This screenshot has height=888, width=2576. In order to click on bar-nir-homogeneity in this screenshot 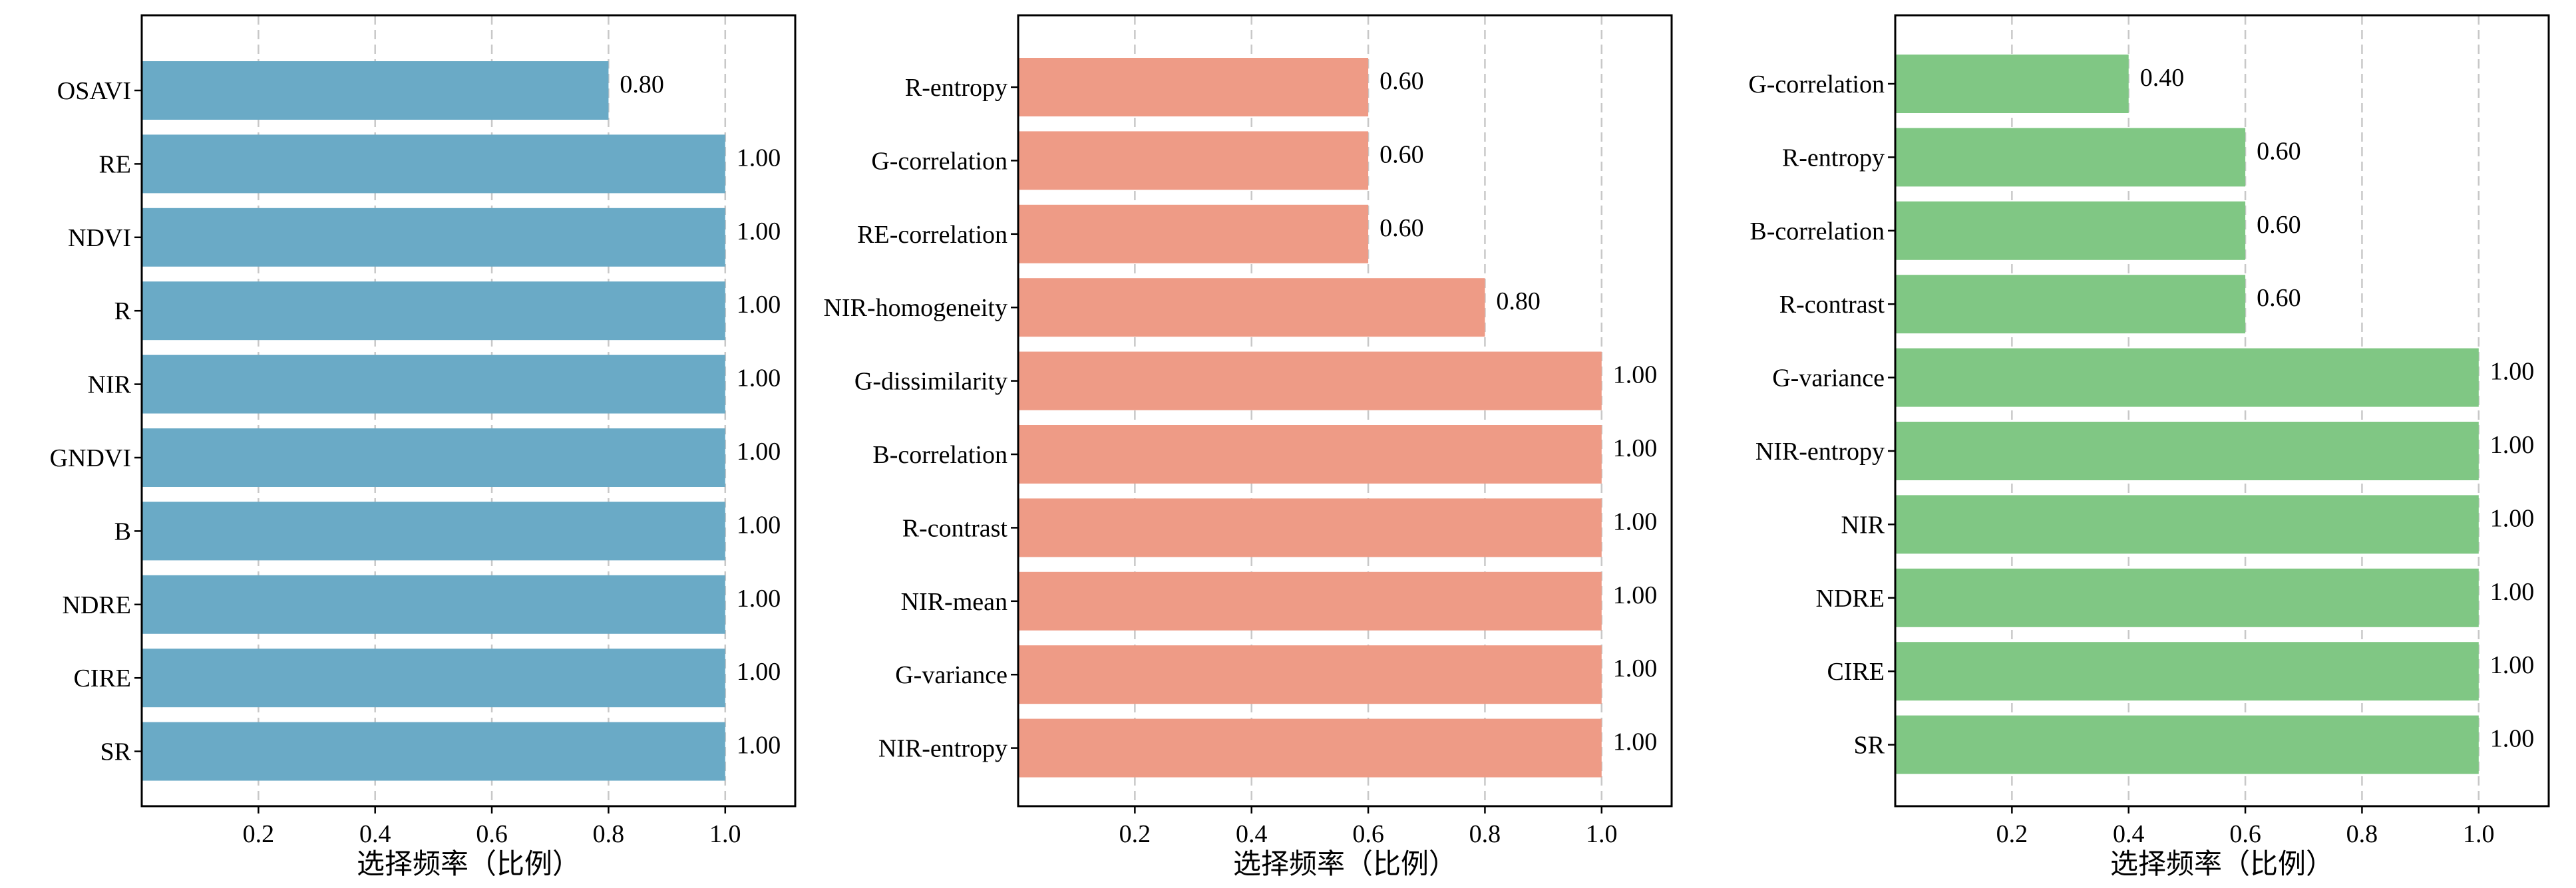, I will do `click(1252, 307)`.